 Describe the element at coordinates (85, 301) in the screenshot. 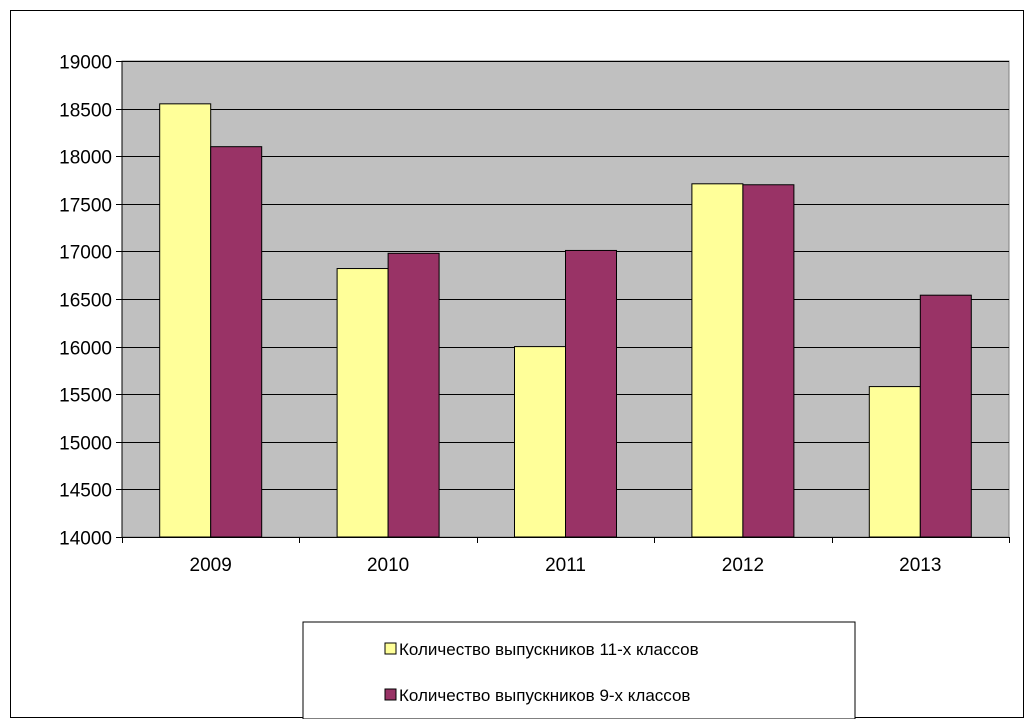

I see `y-tick-label: 16500` at that location.